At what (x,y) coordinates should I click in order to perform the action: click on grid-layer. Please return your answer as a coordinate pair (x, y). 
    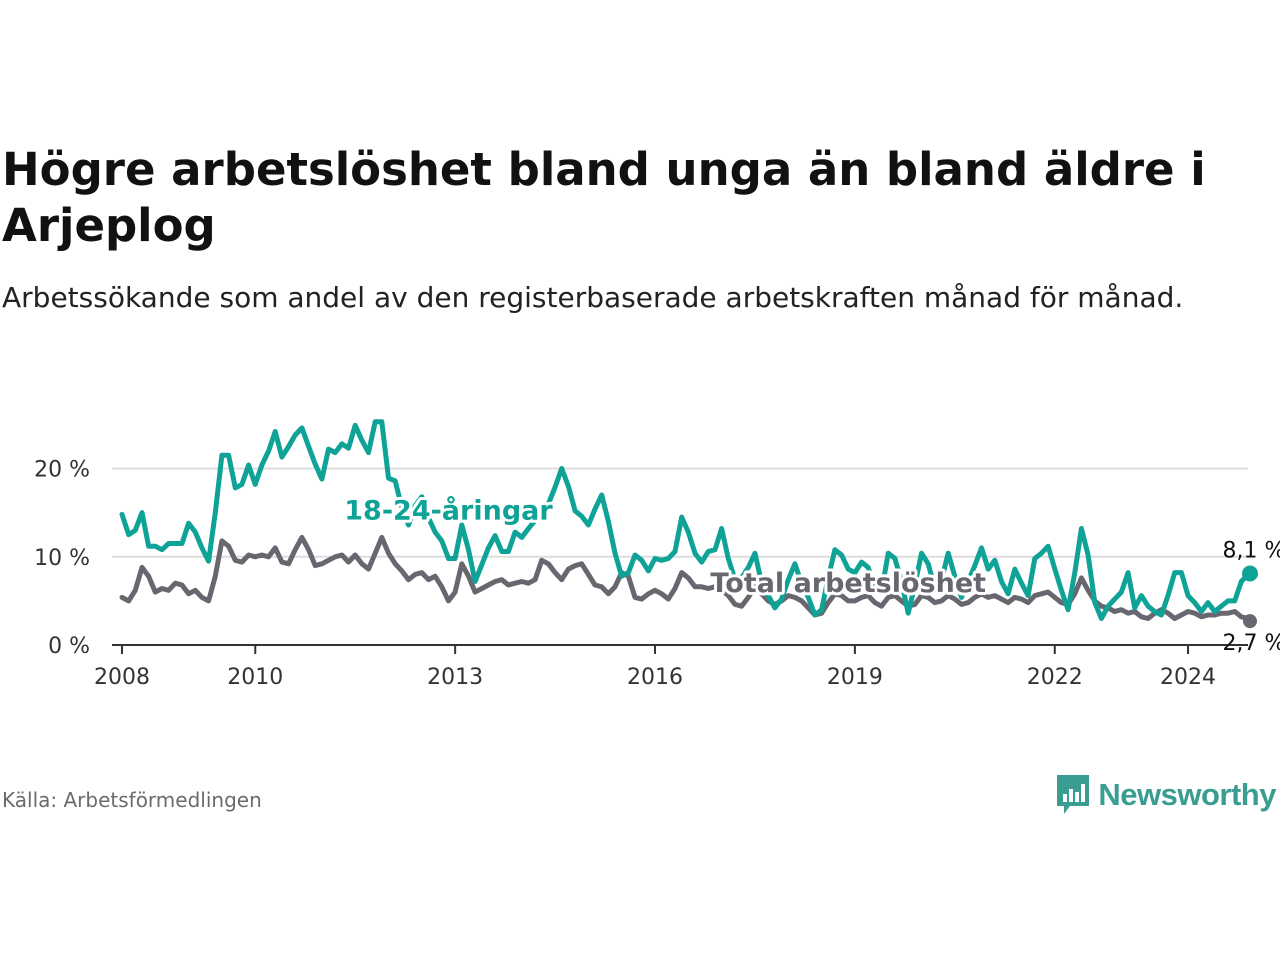
    Looking at the image, I should click on (680, 512).